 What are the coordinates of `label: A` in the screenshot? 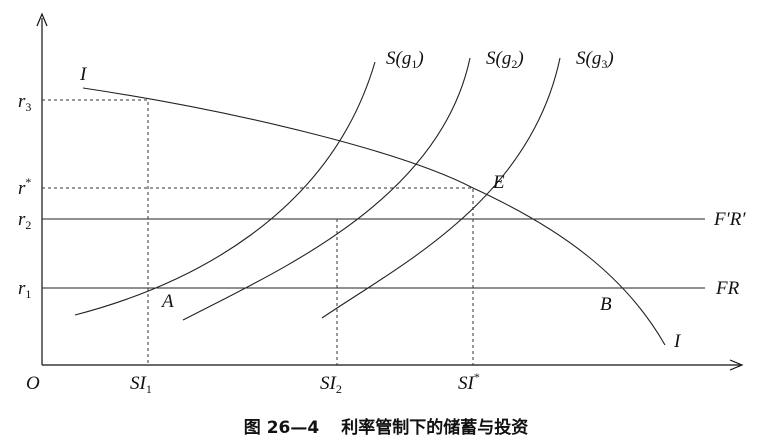 It's located at (167, 301).